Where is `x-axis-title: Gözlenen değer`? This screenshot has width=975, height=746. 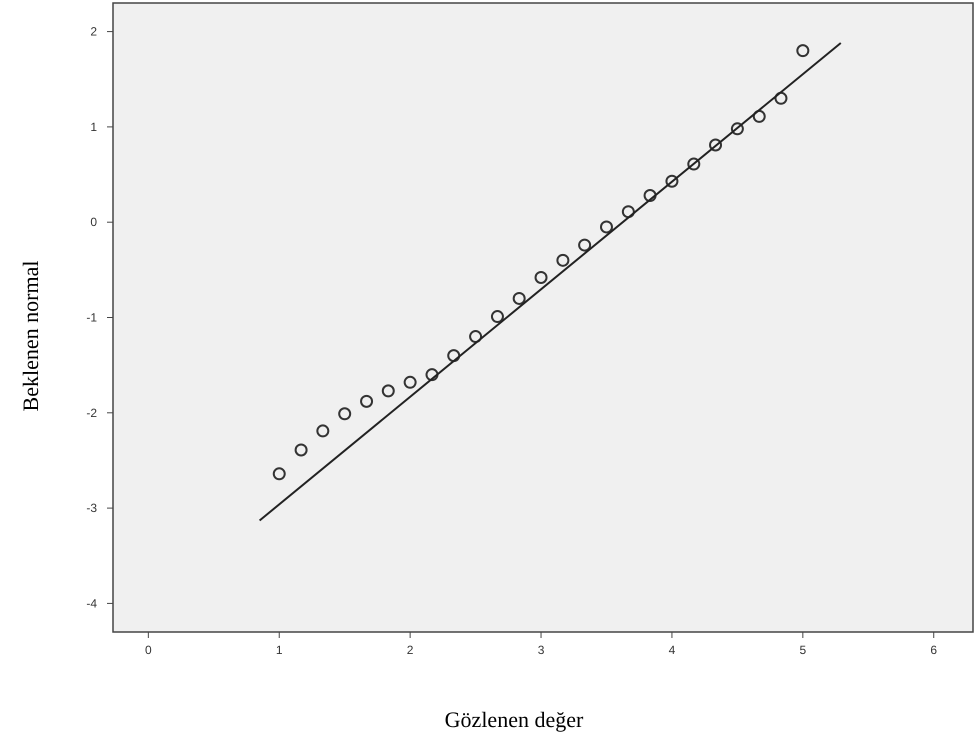 x-axis-title: Gözlenen değer is located at coordinates (514, 719).